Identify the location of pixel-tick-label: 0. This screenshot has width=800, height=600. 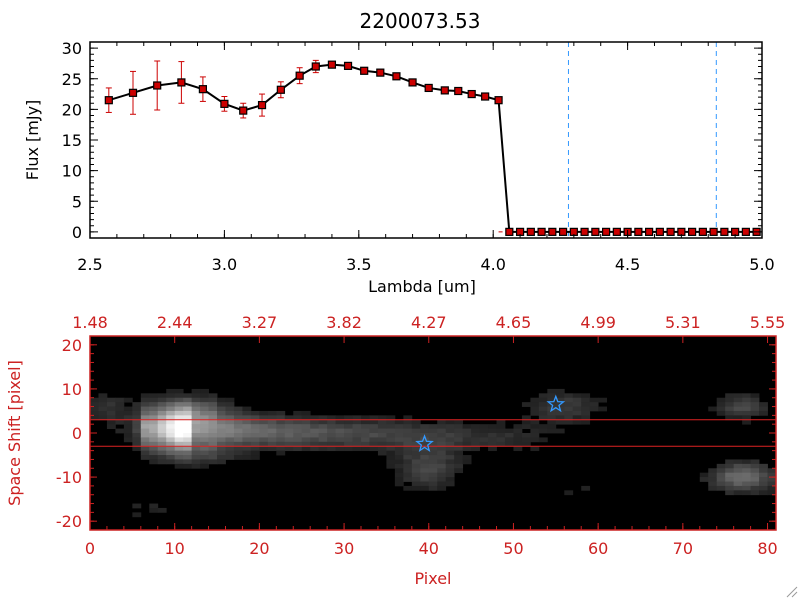
(90, 548).